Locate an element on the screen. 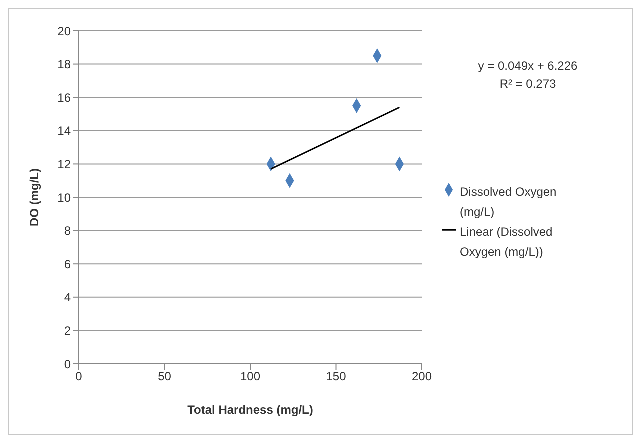 This screenshot has width=641, height=443. y-tick-label: 8 is located at coordinates (68, 231).